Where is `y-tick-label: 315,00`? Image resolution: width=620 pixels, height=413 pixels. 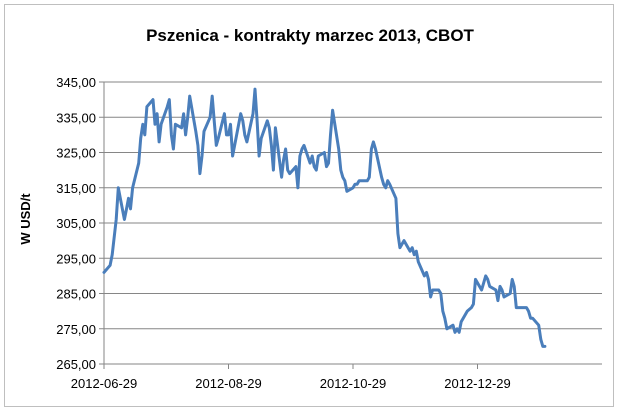 y-tick-label: 315,00 is located at coordinates (76, 188).